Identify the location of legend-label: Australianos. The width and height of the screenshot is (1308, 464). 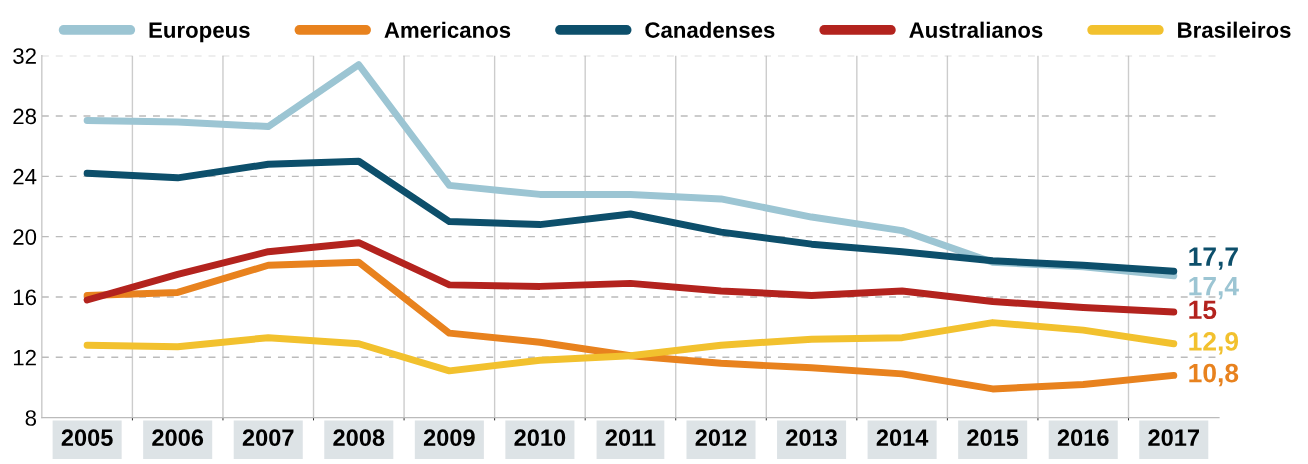
(976, 29).